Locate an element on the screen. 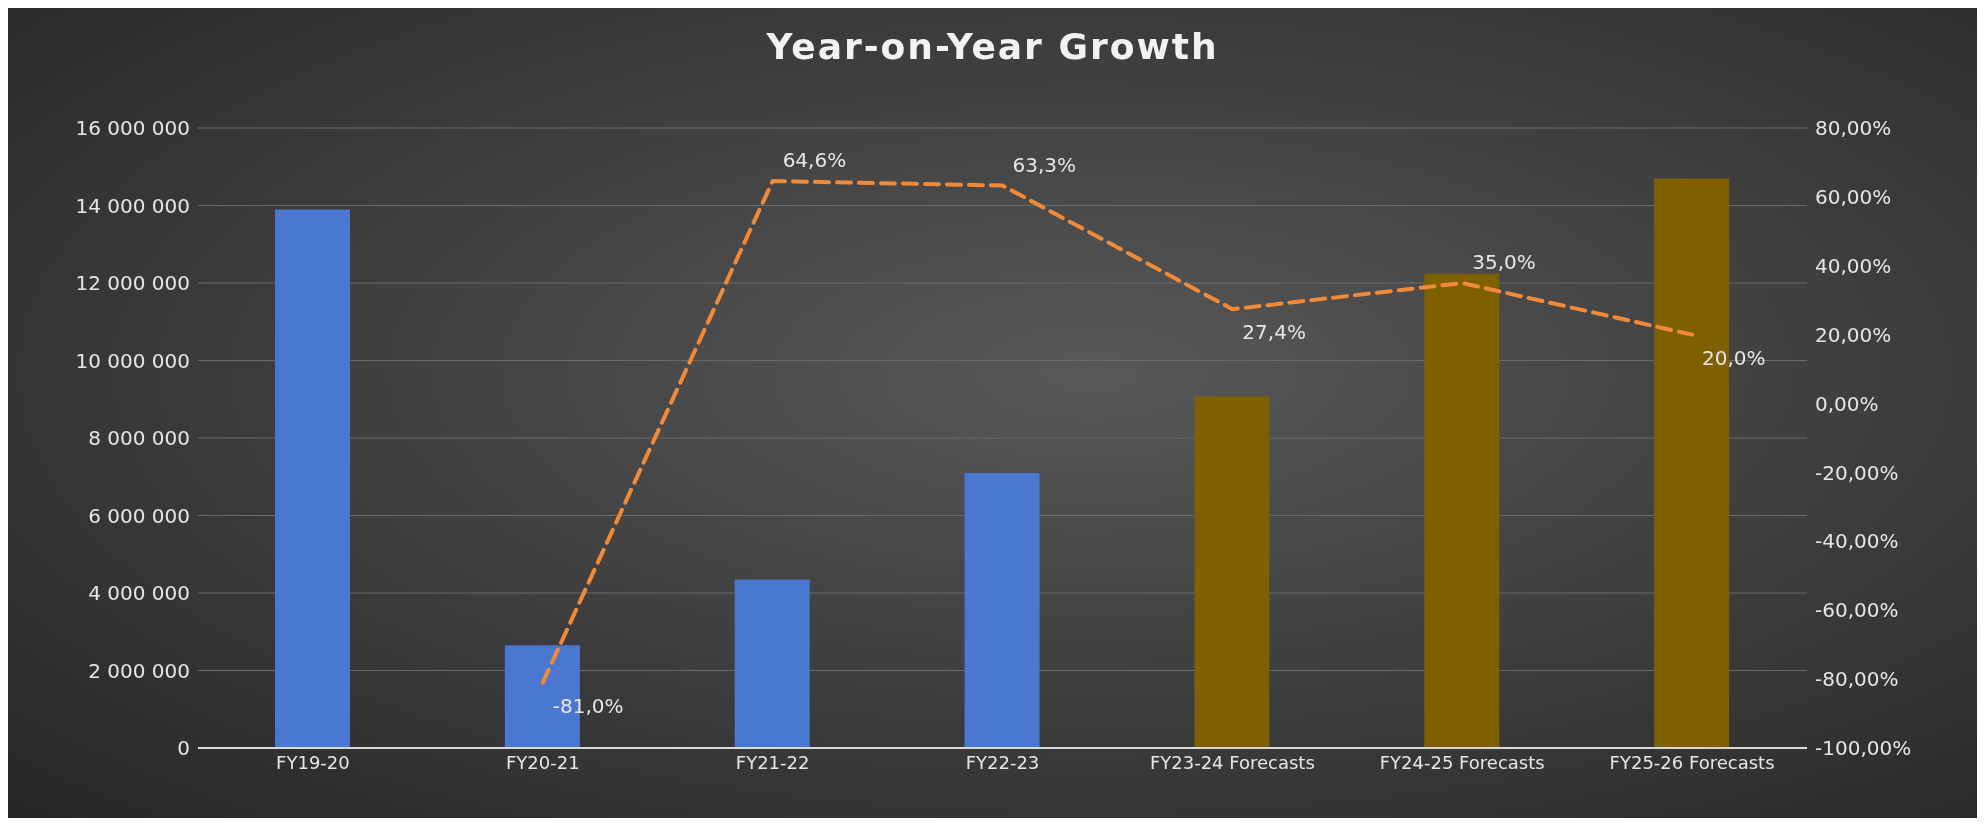 The height and width of the screenshot is (826, 1985). y2-tick-label: -60,00% is located at coordinates (1857, 610).